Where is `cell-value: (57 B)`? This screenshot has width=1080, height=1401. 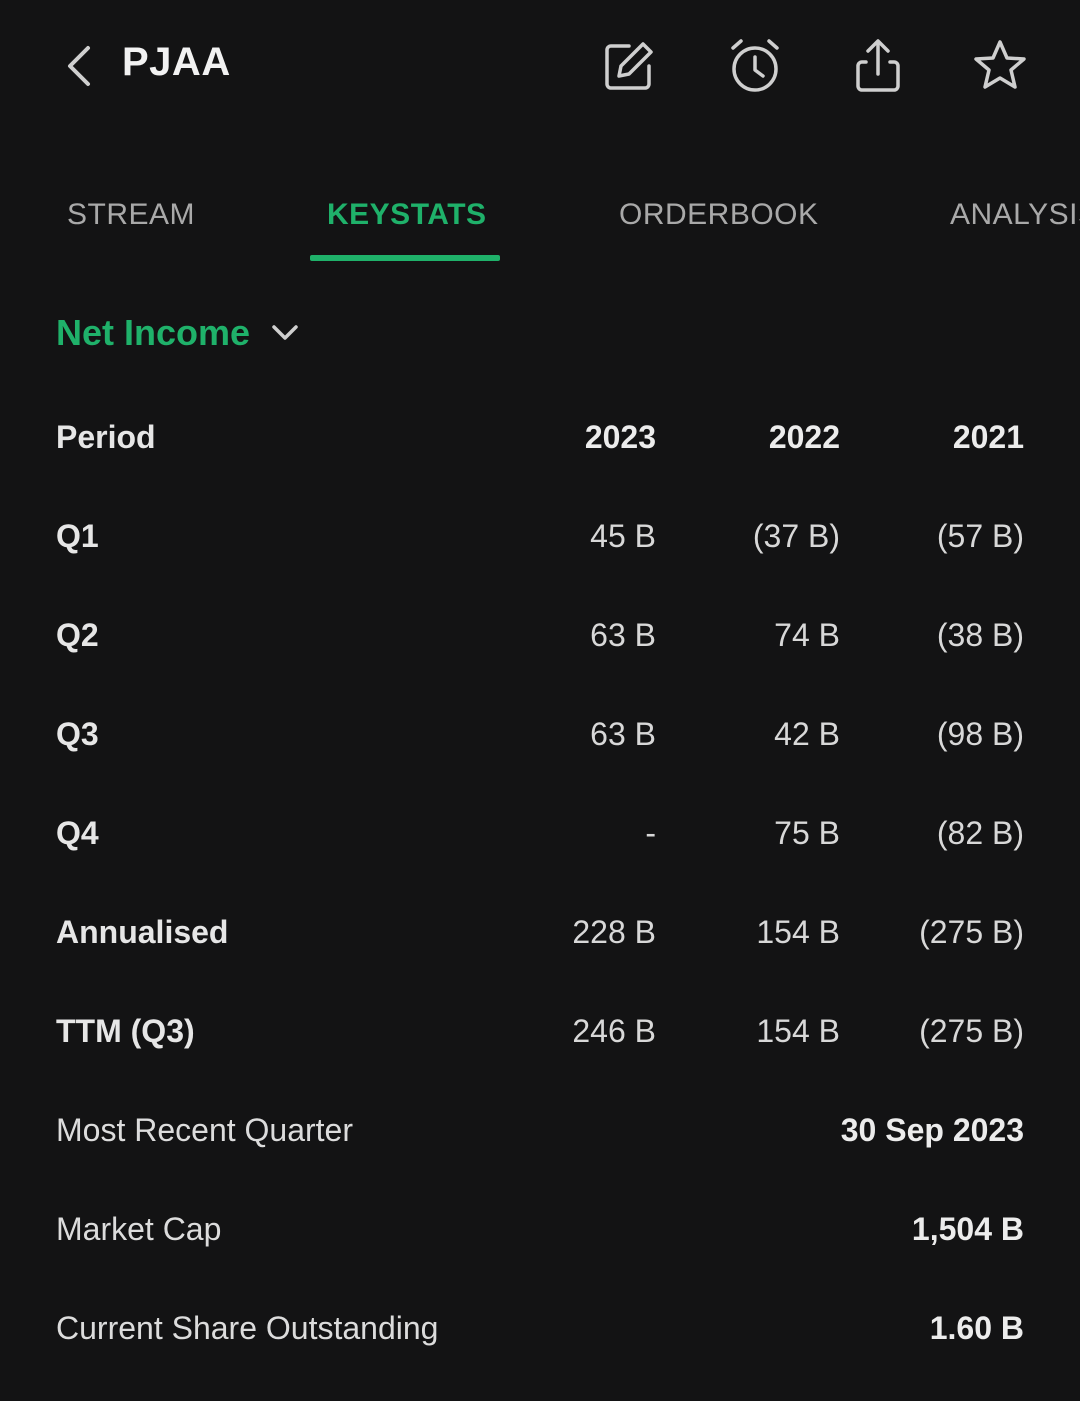 cell-value: (57 B) is located at coordinates (980, 536).